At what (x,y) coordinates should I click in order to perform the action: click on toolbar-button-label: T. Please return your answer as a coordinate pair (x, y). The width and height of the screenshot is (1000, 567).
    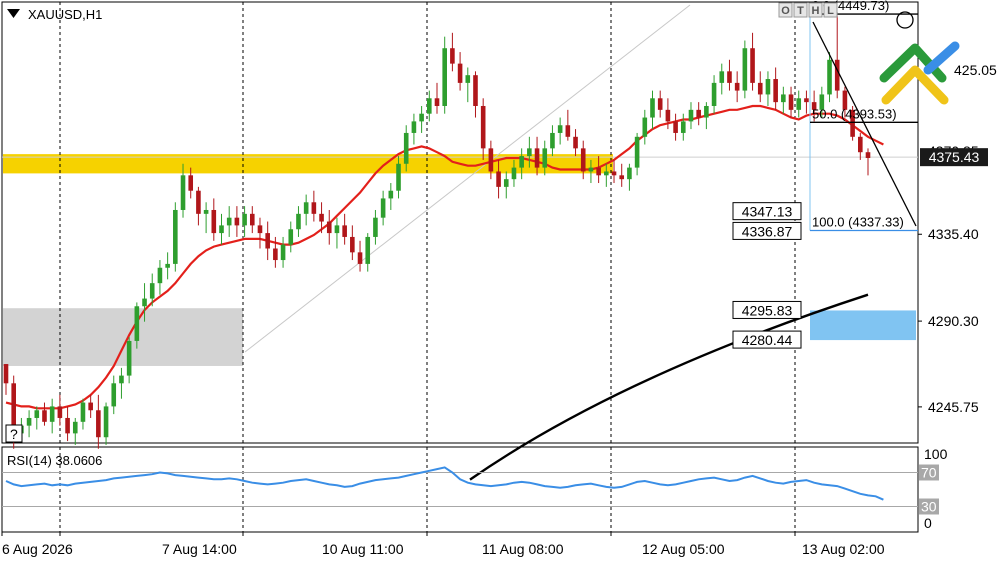
    Looking at the image, I should click on (800, 11).